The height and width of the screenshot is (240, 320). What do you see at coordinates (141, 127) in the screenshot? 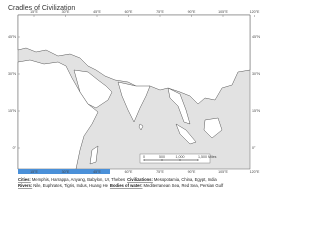
I see `sri-lanka` at bounding box center [141, 127].